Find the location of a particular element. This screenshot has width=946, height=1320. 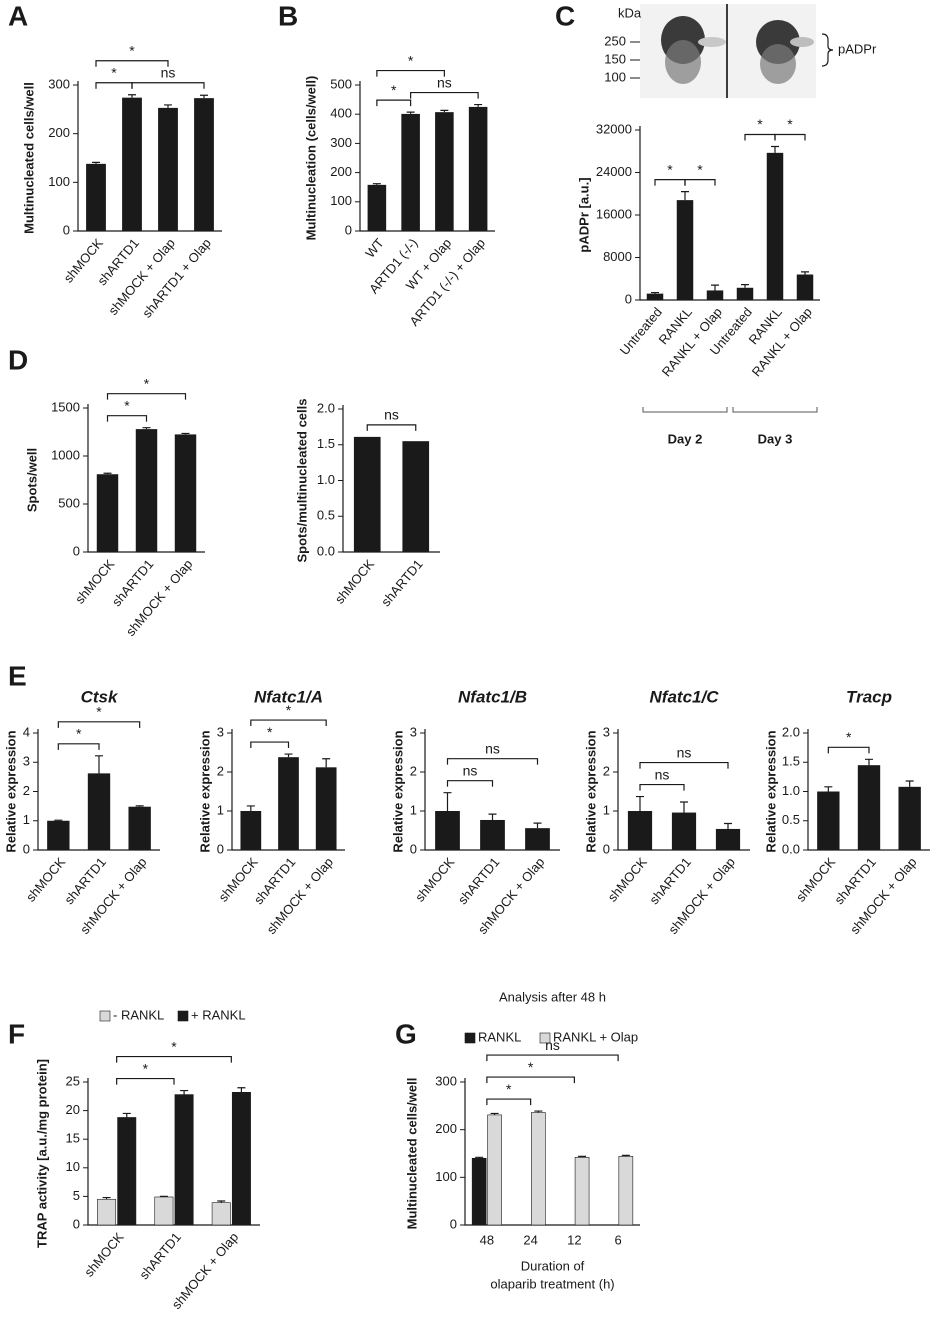

legend-swatch is located at coordinates (105, 1016).